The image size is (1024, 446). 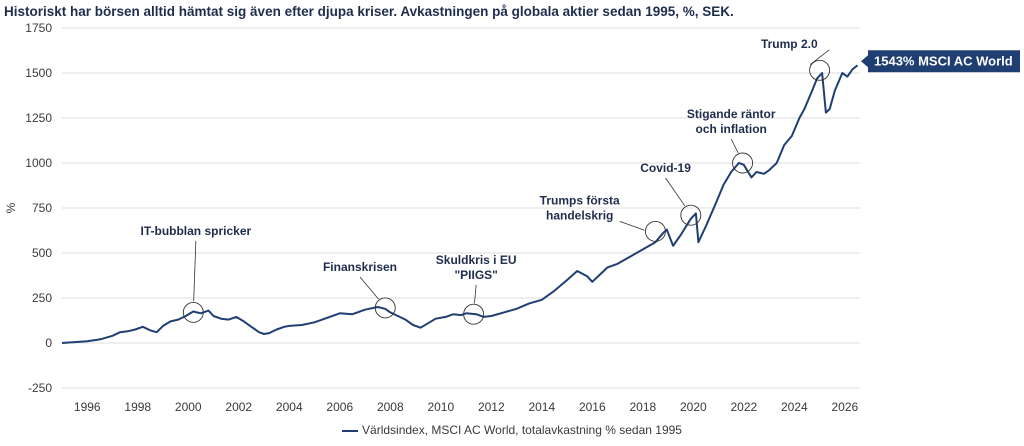 I want to click on annotation-label: Trumps första, so click(x=580, y=200).